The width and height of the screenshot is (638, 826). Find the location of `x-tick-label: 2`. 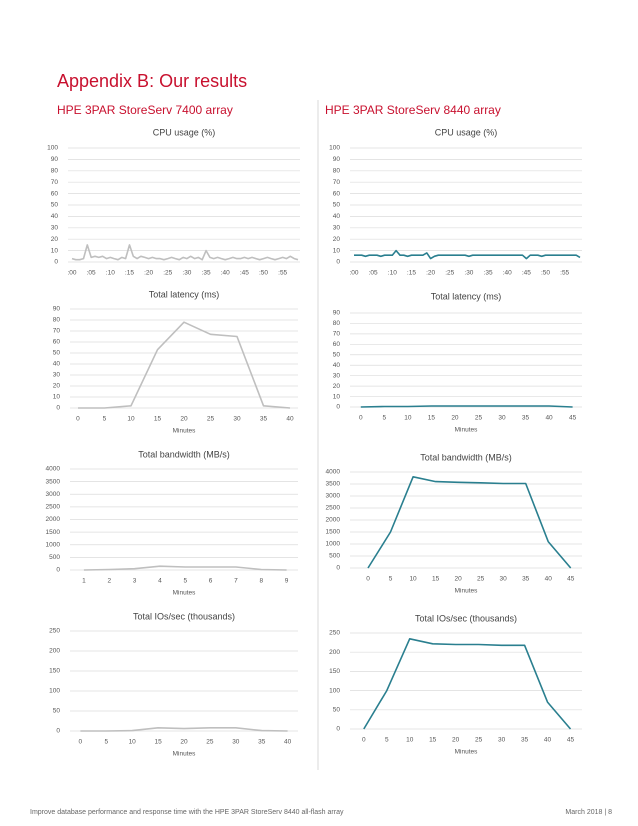

x-tick-label: 2 is located at coordinates (109, 581).